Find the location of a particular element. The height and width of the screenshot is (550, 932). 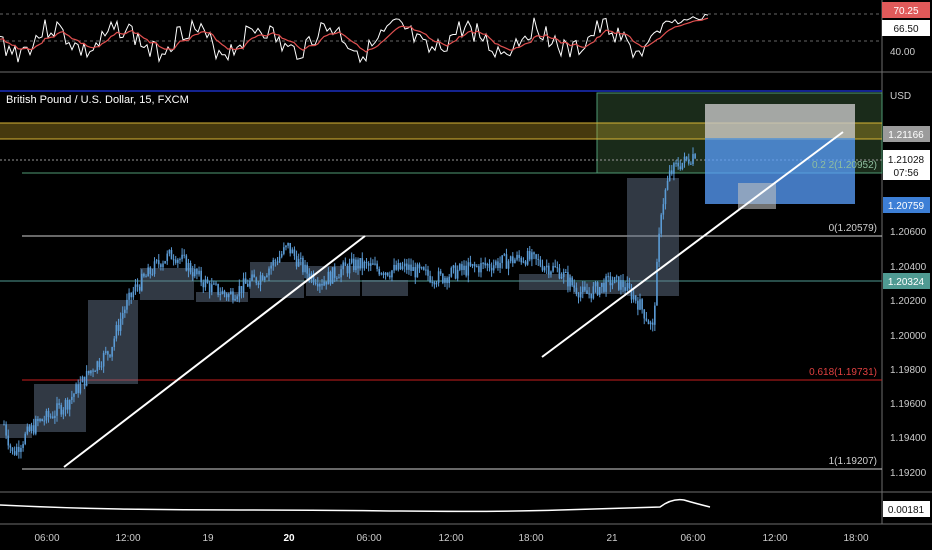

target-badge-text: 1.20759 is located at coordinates (906, 206).